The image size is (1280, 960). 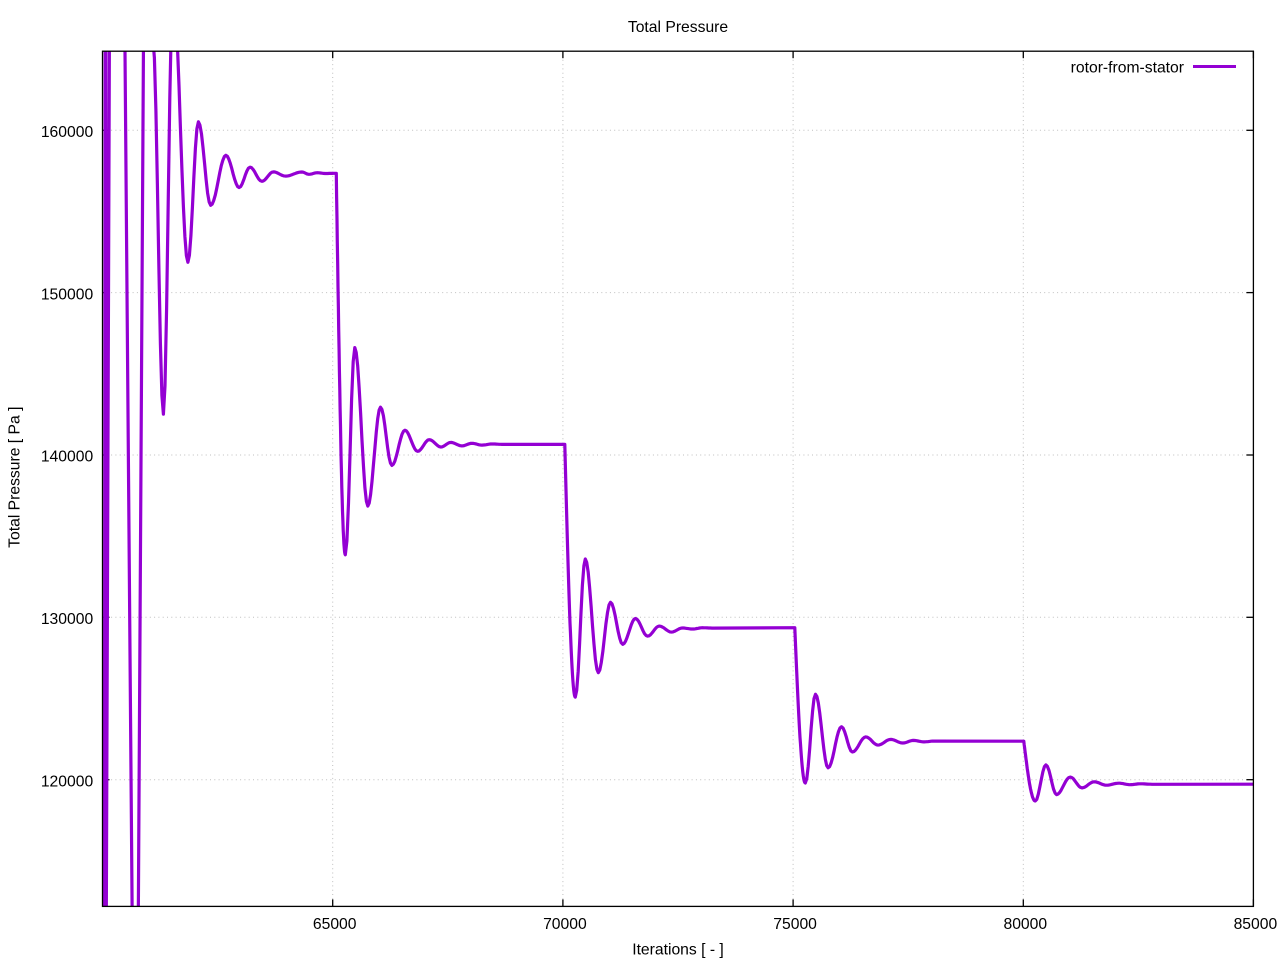 I want to click on svg-text: 85000, so click(x=1256, y=924).